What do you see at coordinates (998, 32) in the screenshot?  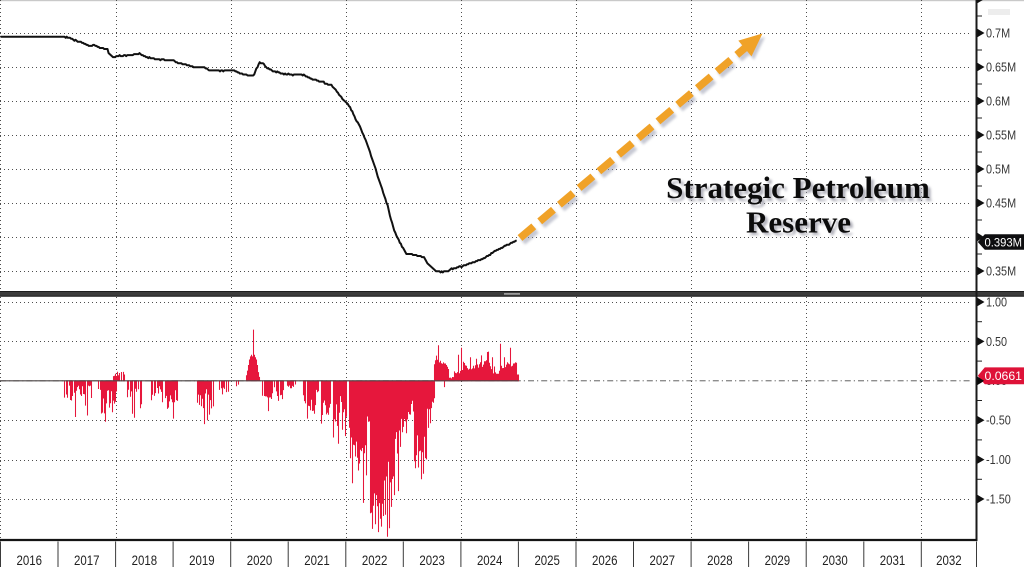 I see `svg-text: 0.7M` at bounding box center [998, 32].